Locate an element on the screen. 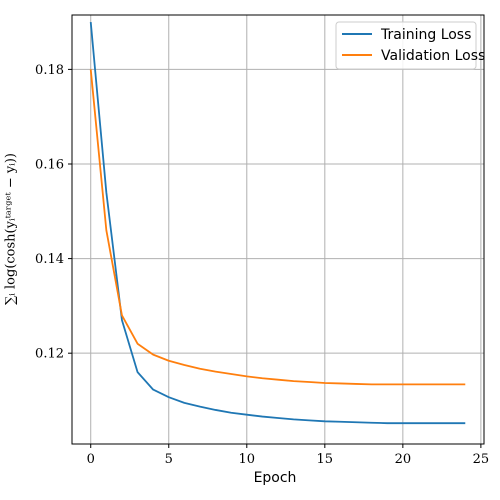 The image size is (500, 500). x-tick-label: 5 is located at coordinates (169, 459).